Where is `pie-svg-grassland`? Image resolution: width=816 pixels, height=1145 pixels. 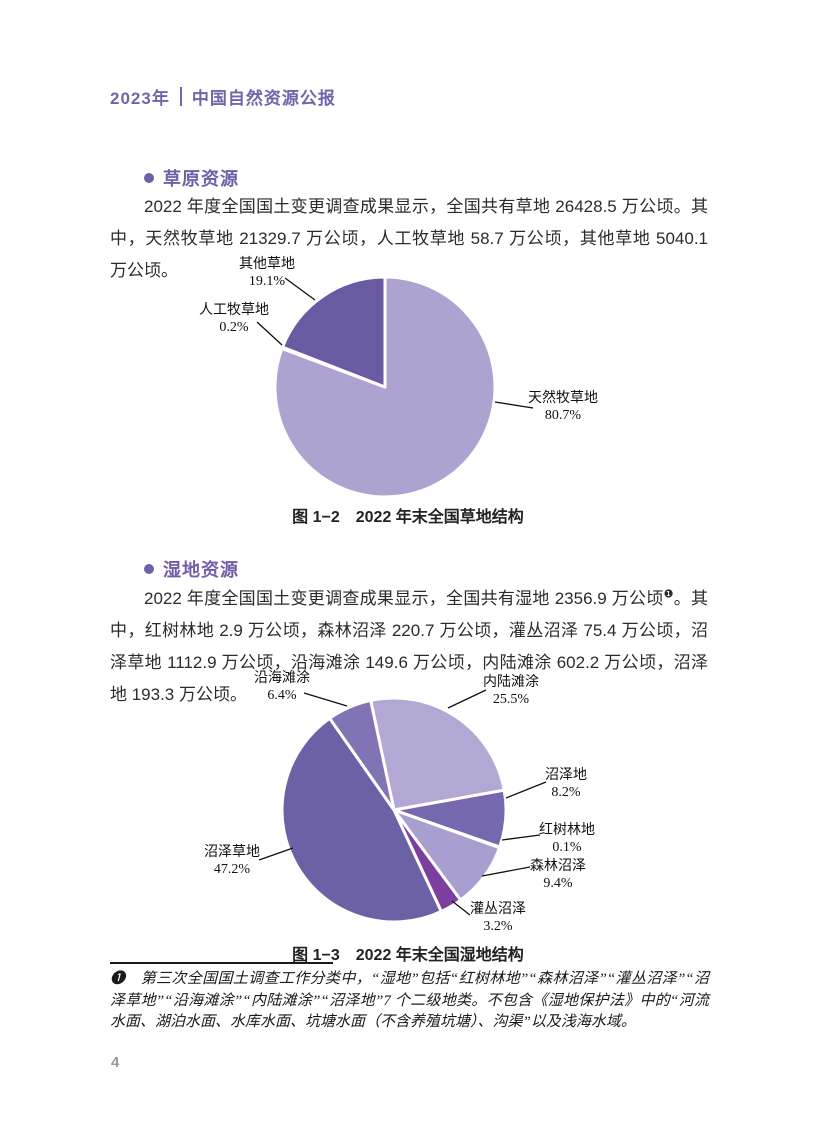
pie-svg-grassland is located at coordinates (395, 387).